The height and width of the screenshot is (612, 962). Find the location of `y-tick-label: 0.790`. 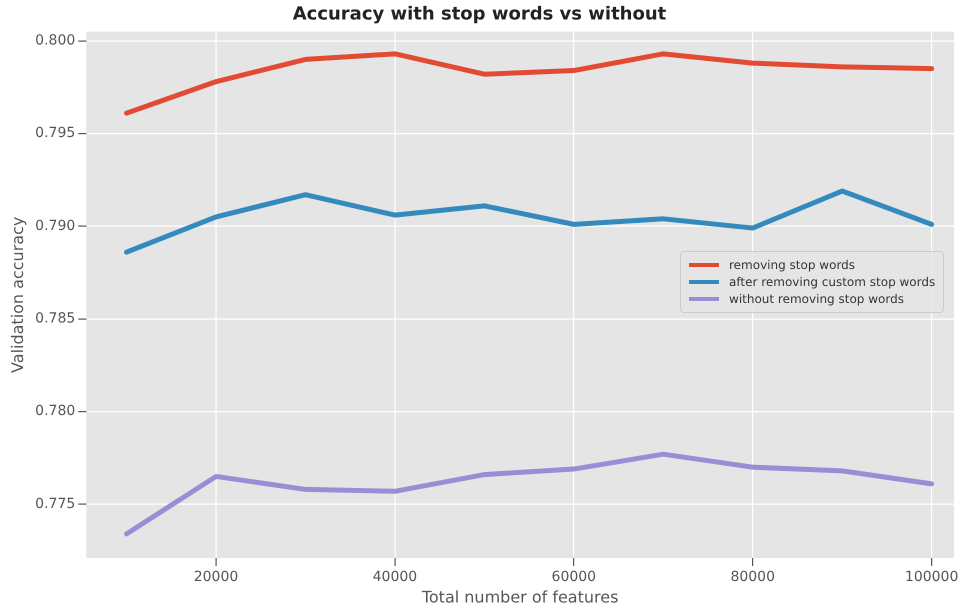

y-tick-label: 0.790 is located at coordinates (55, 226).